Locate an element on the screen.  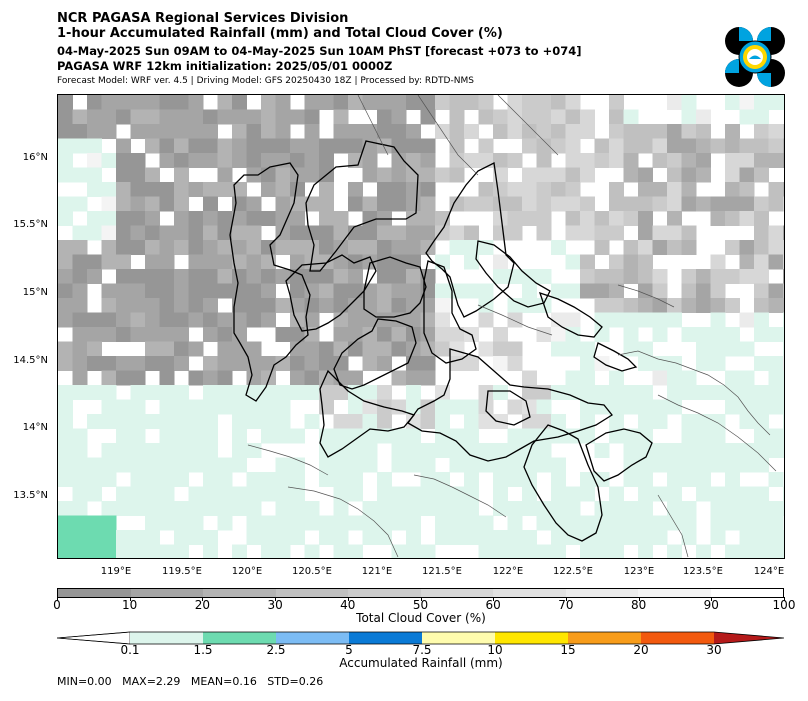
lon-label-121-5: 121.5°E is located at coordinates (442, 571).